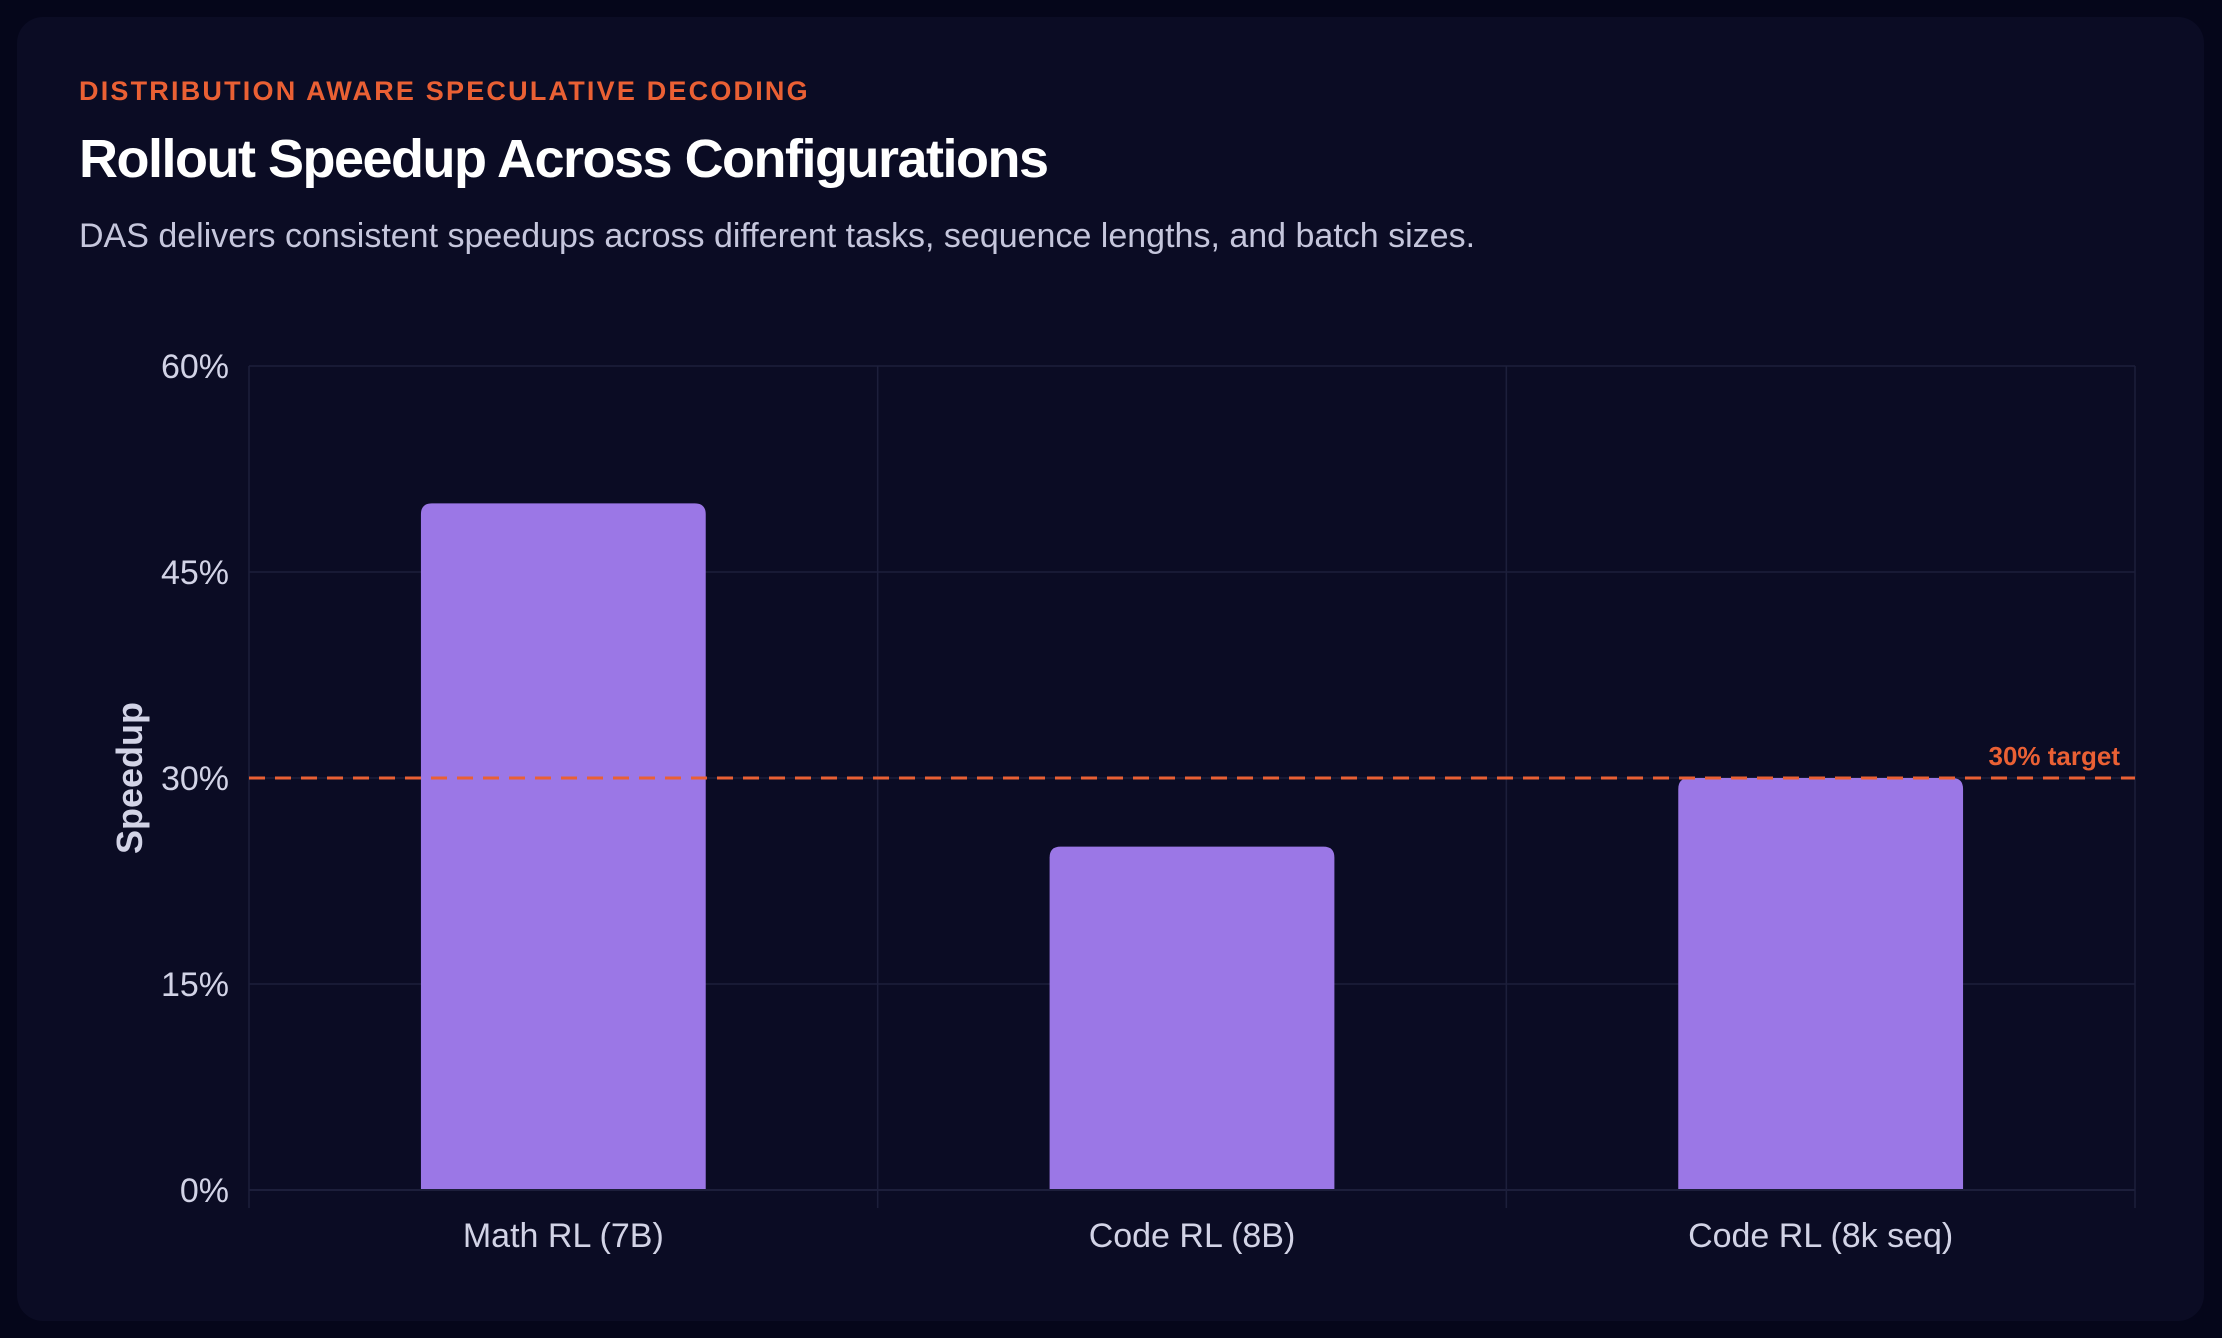 The width and height of the screenshot is (2222, 1338). I want to click on chart-eyebrow: DISTRIBUTION AWARE SPECULATIVE DECODING, so click(444, 91).